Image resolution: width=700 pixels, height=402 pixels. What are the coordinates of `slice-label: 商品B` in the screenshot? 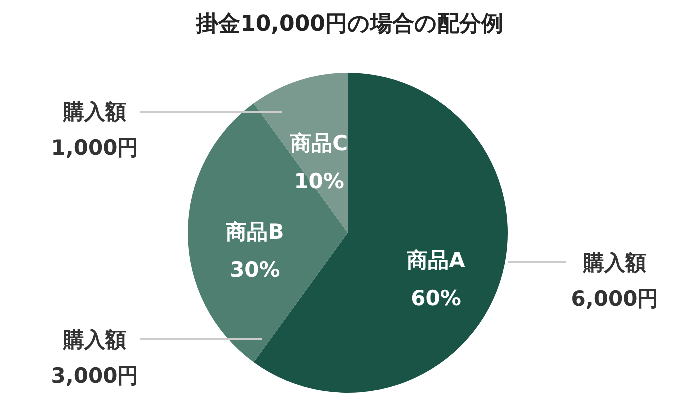 It's located at (254, 232).